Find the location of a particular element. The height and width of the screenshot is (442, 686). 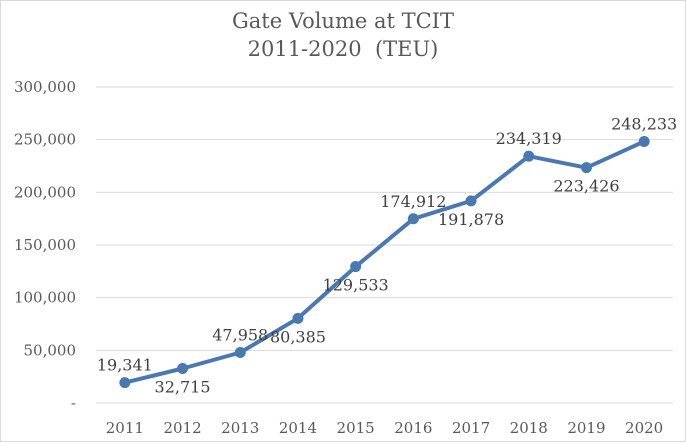

x-tick-label: 2013 is located at coordinates (240, 428).